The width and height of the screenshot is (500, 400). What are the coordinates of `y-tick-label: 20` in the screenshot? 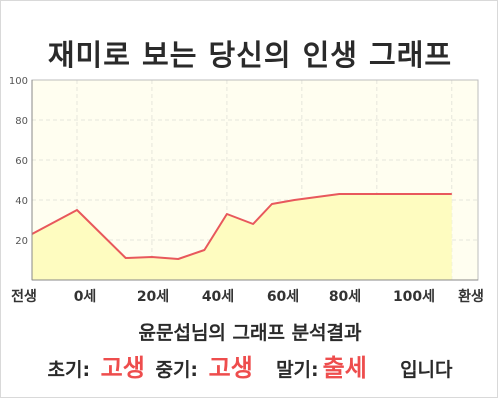 It's located at (21, 241).